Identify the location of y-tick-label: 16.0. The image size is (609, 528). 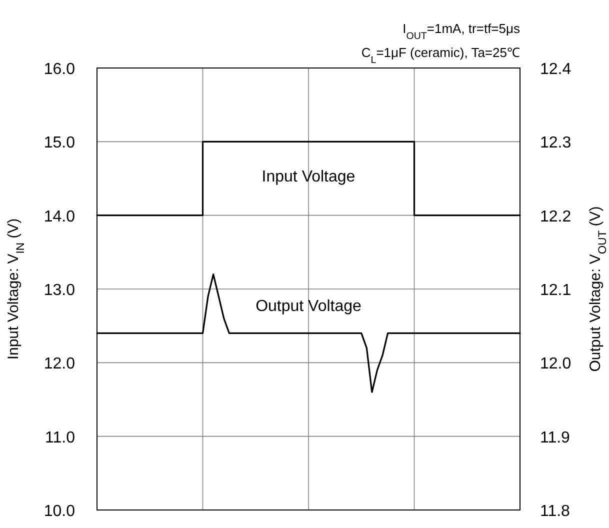
(60, 69).